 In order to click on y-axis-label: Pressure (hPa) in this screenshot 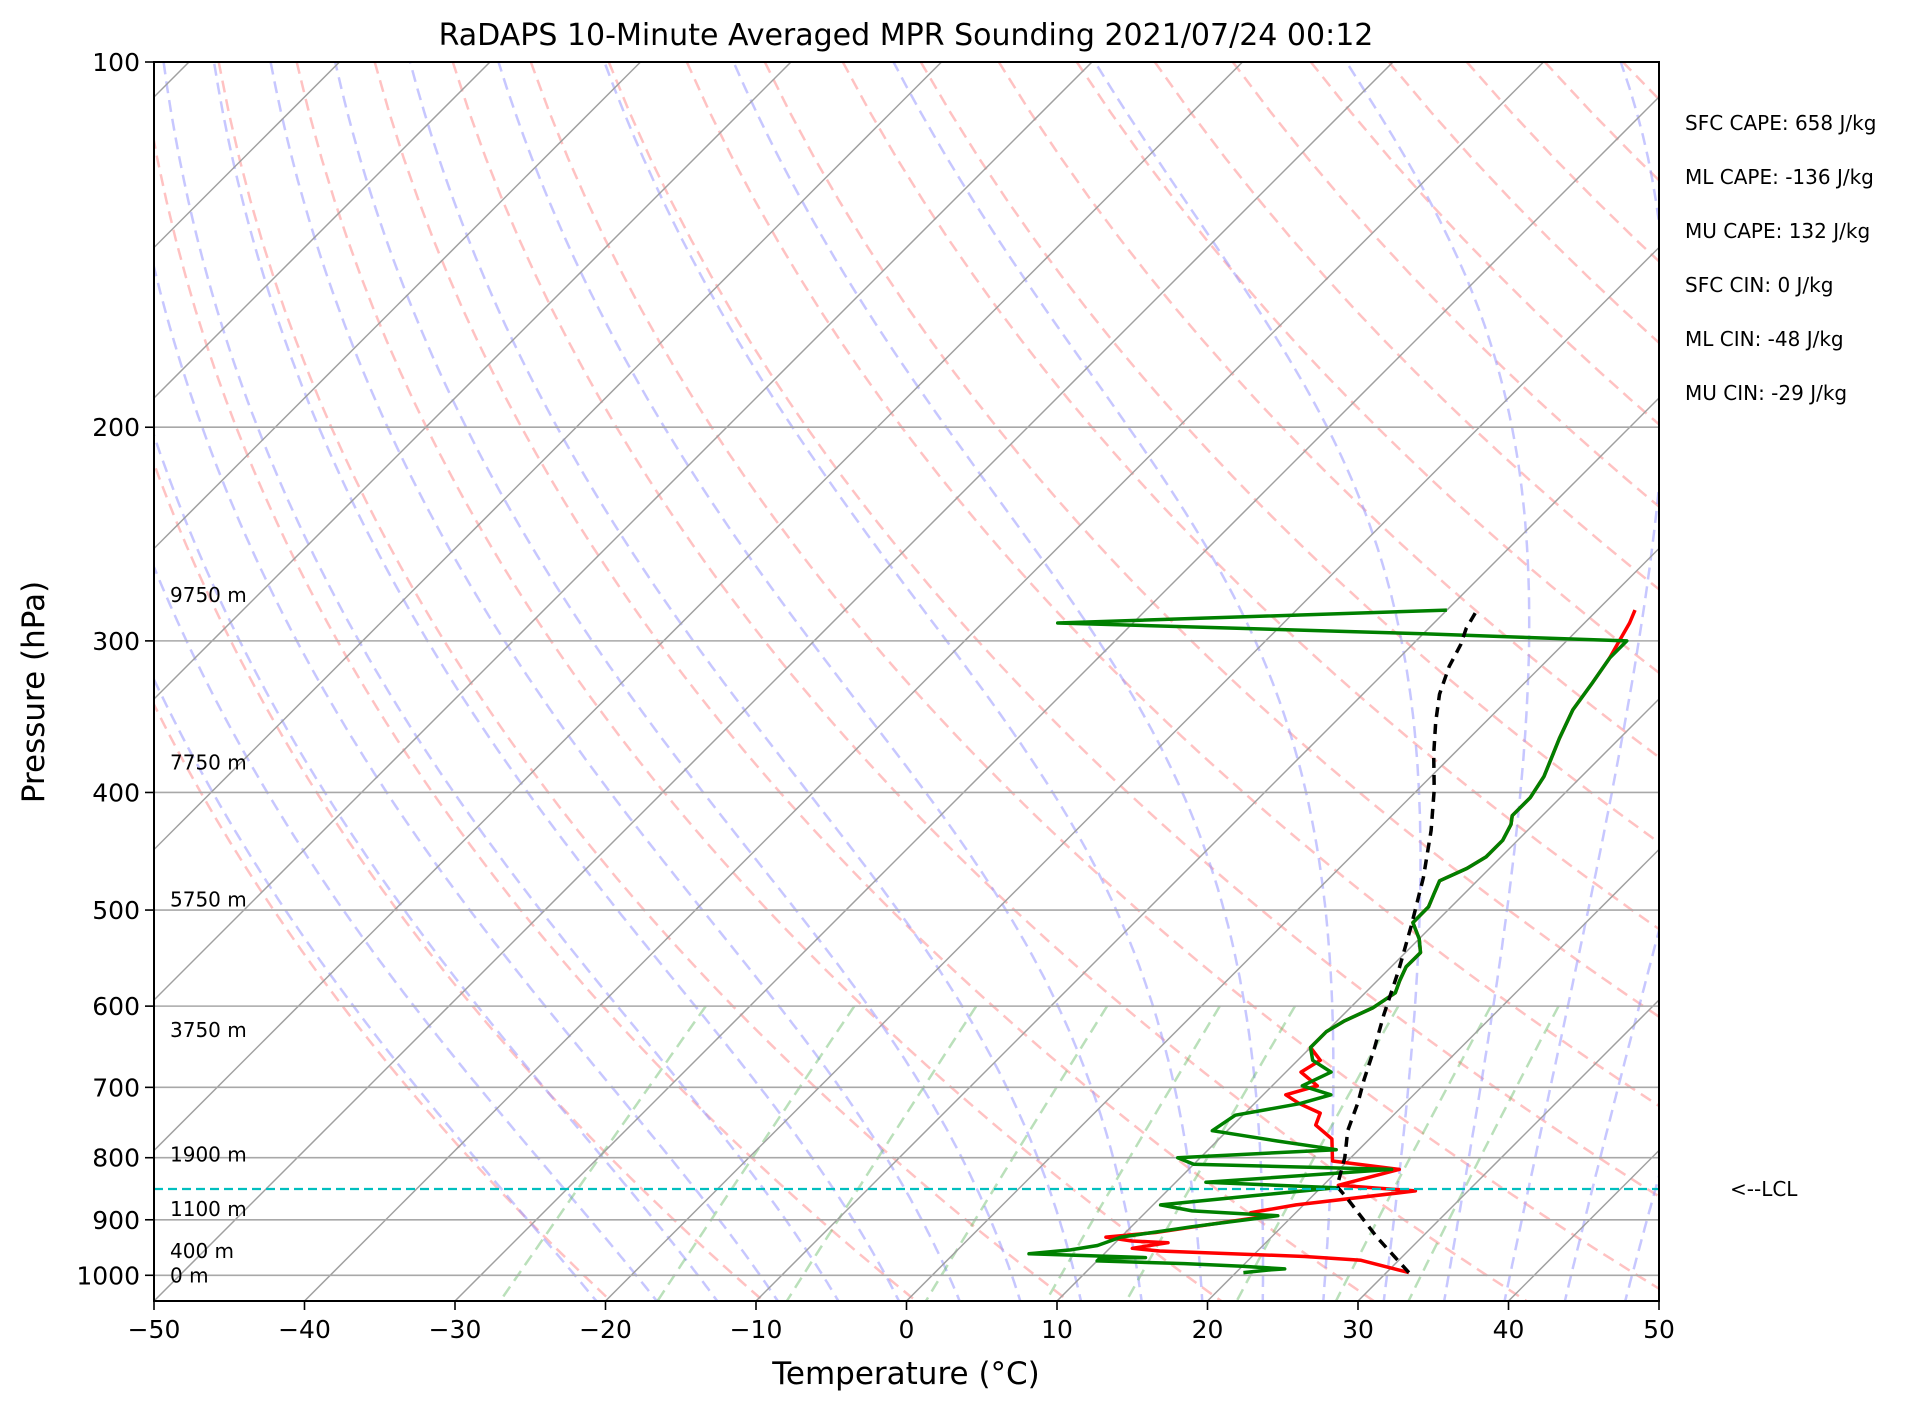, I will do `click(34, 692)`.